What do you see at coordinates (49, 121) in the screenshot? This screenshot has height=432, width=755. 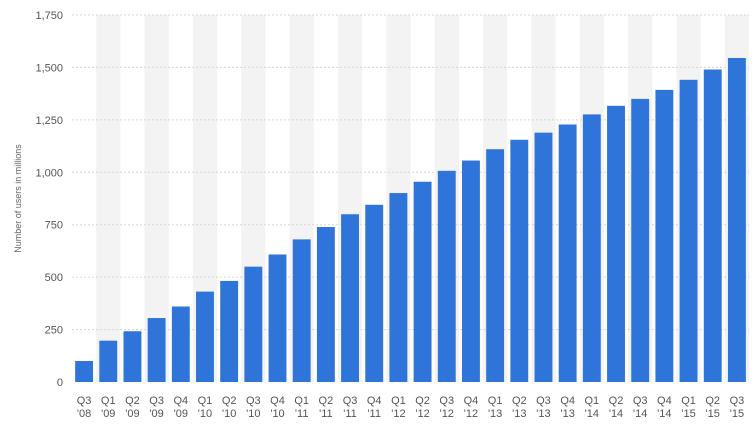 I see `y-tick-label: 1,250` at bounding box center [49, 121].